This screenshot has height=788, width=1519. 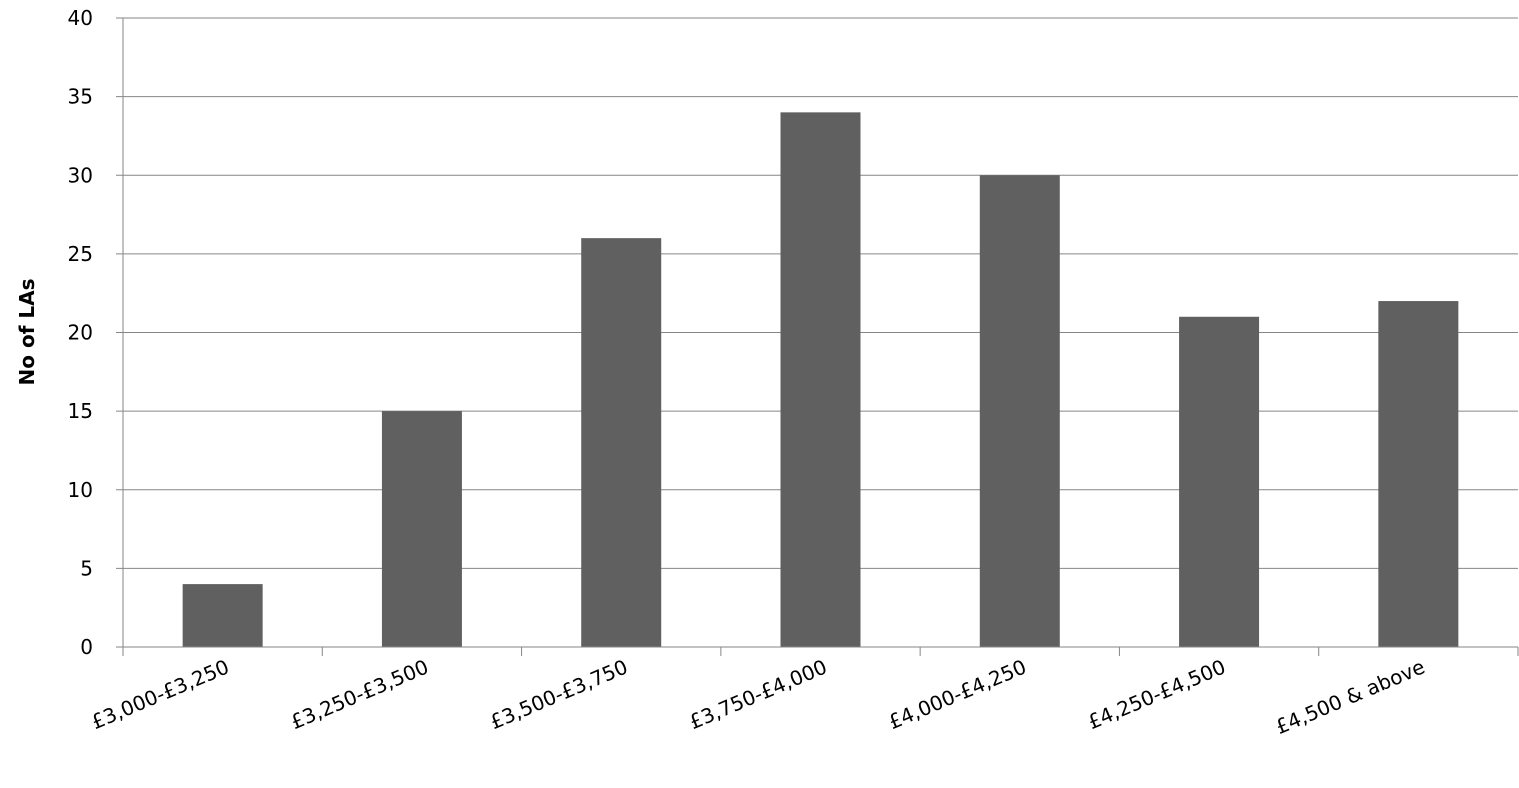 I want to click on y-tick-label: 30, so click(x=80, y=175).